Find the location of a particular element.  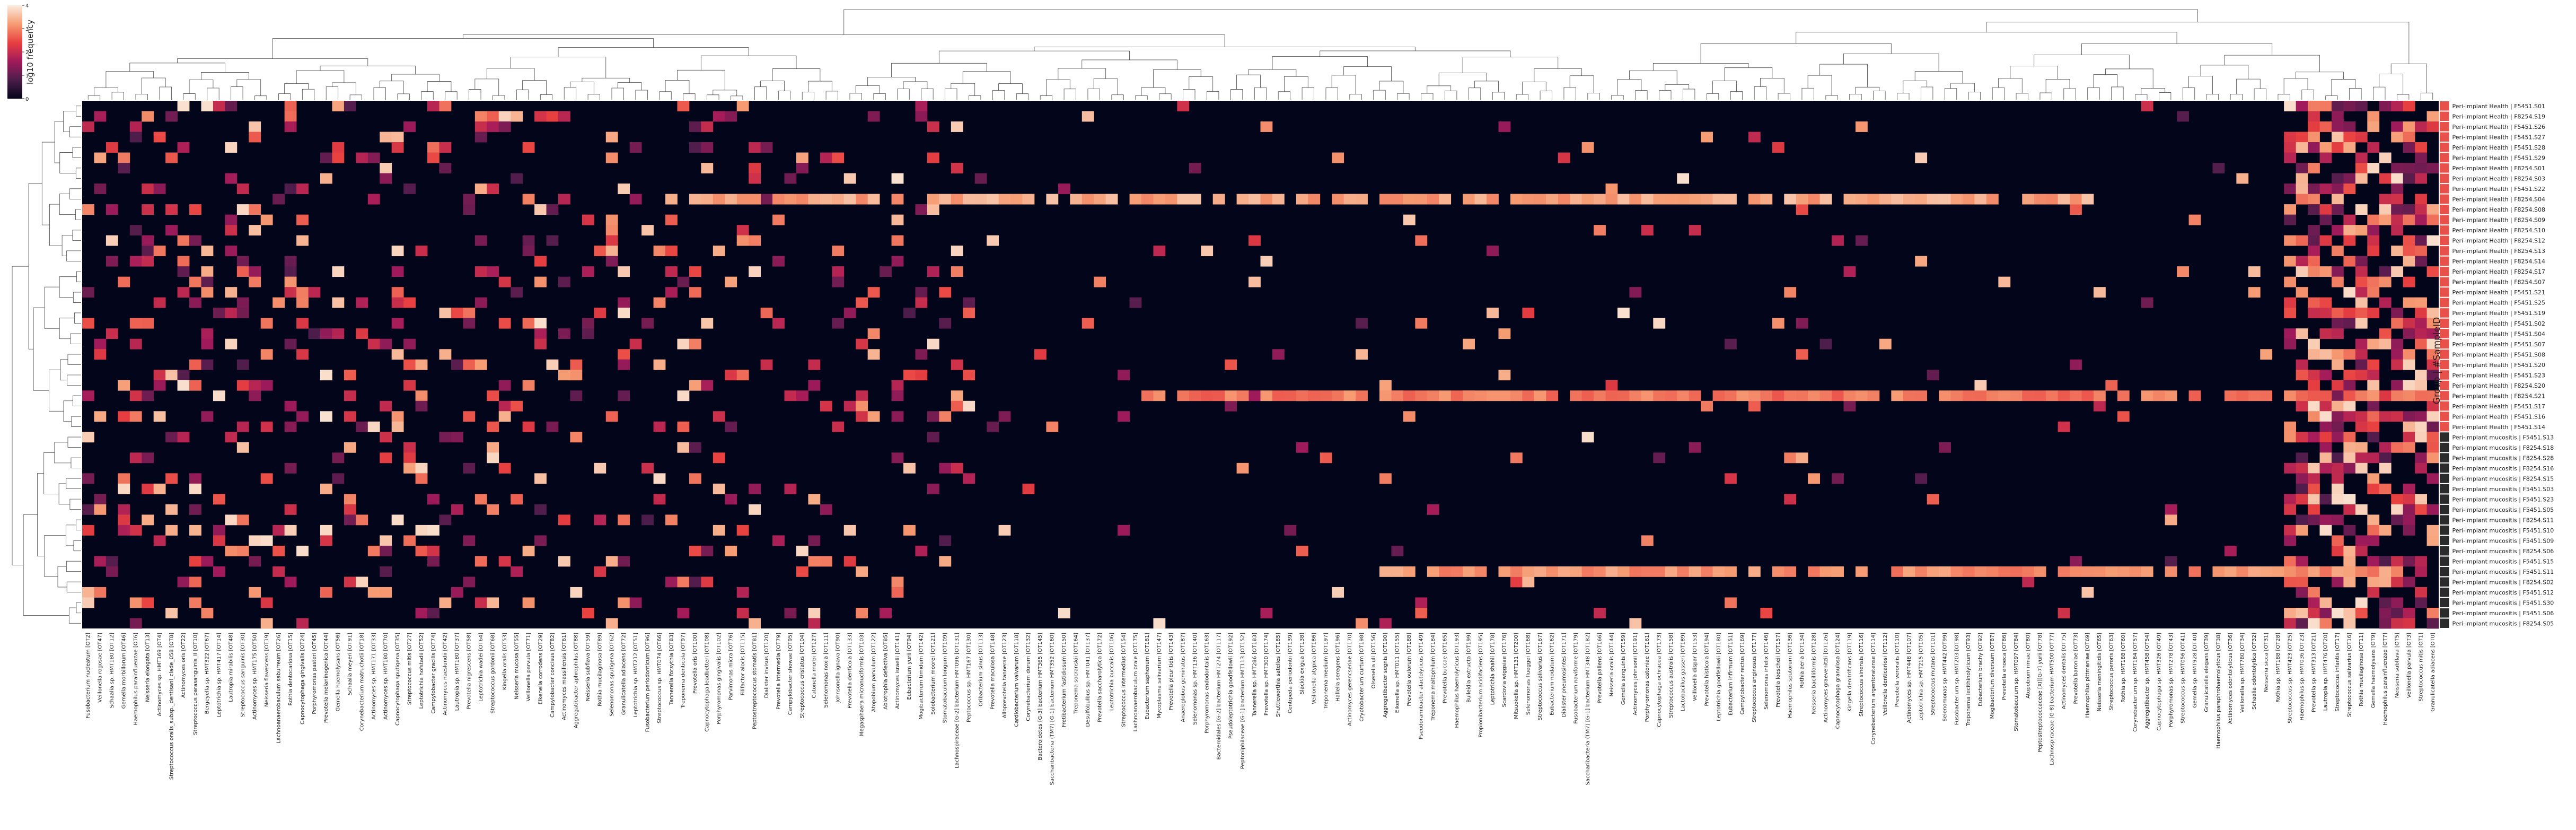

row-label: Peri-implant Health | F5451.S16 is located at coordinates (2499, 416).